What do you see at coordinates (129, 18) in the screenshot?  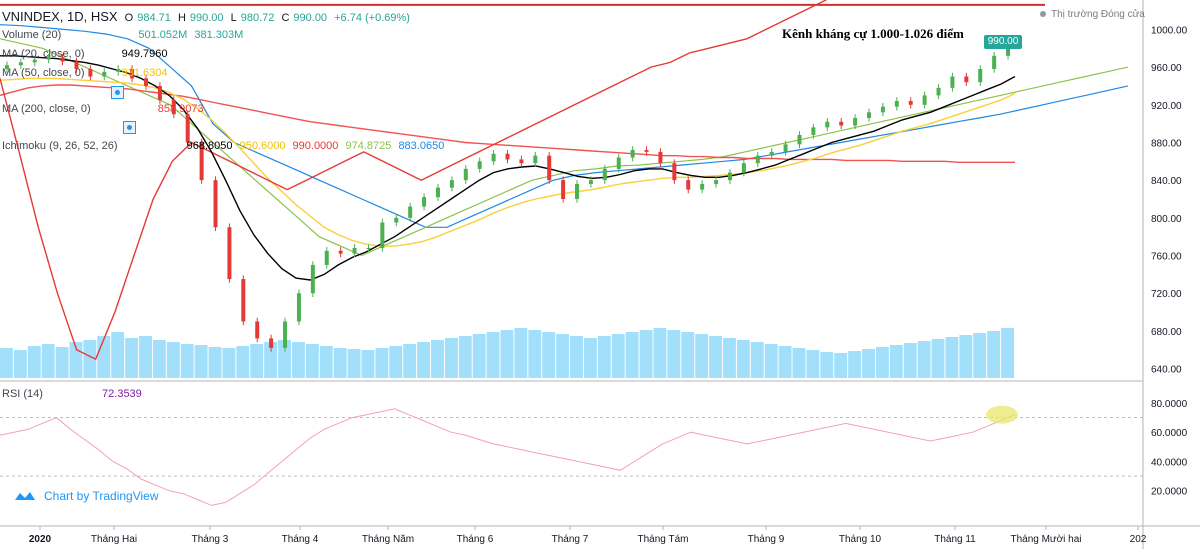 I see `open-label: O` at bounding box center [129, 18].